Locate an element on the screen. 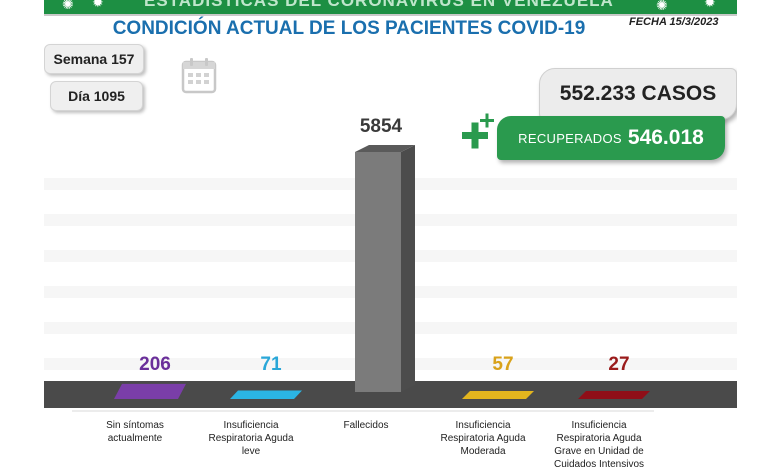 This screenshot has height=470, width=780. data-label: 57 is located at coordinates (502, 364).